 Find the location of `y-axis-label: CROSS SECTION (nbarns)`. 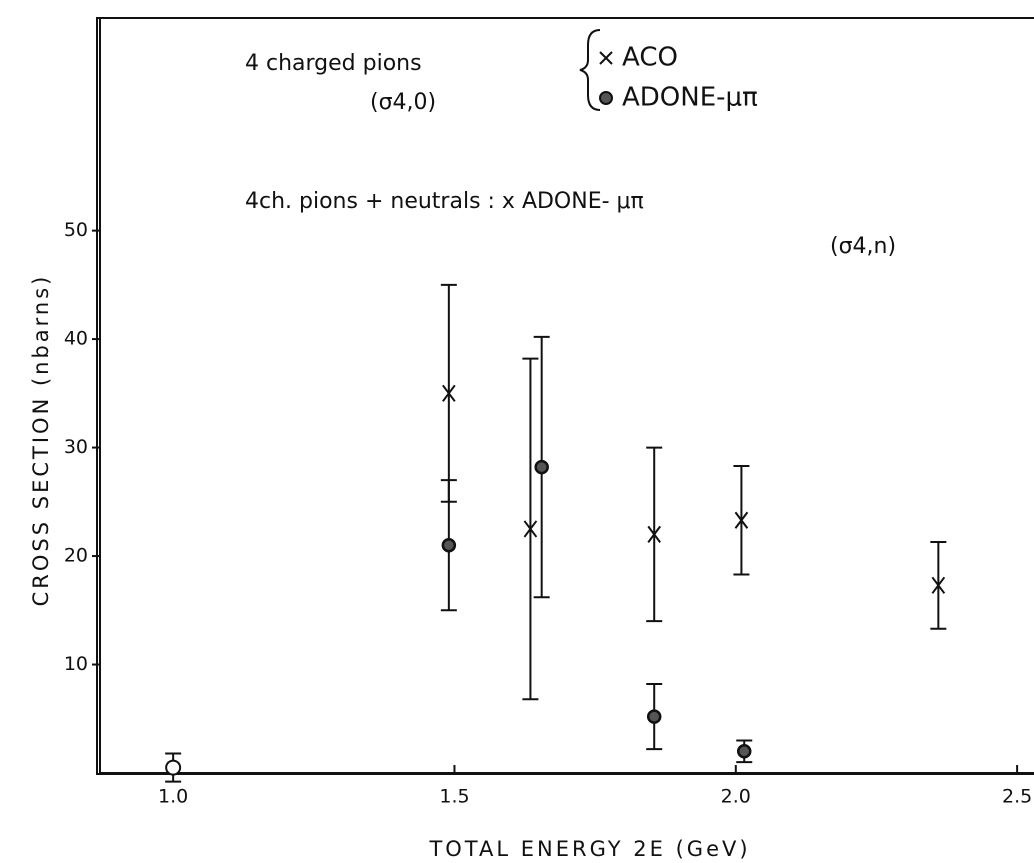

y-axis-label: CROSS SECTION (nbarns) is located at coordinates (41, 440).